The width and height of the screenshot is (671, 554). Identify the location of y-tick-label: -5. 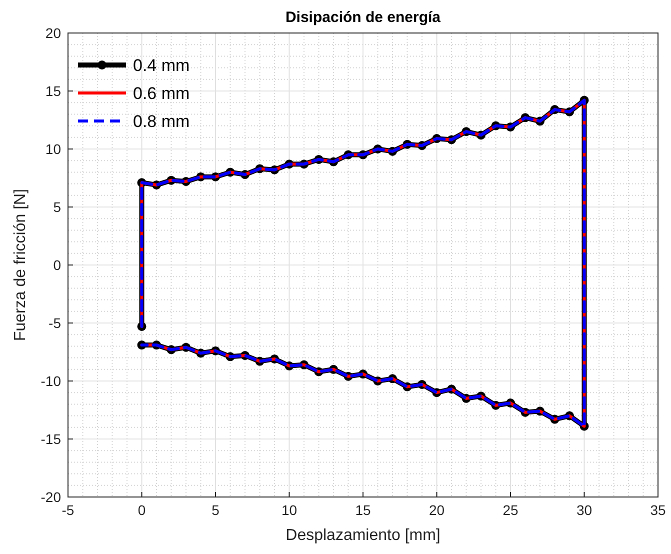
(55, 322).